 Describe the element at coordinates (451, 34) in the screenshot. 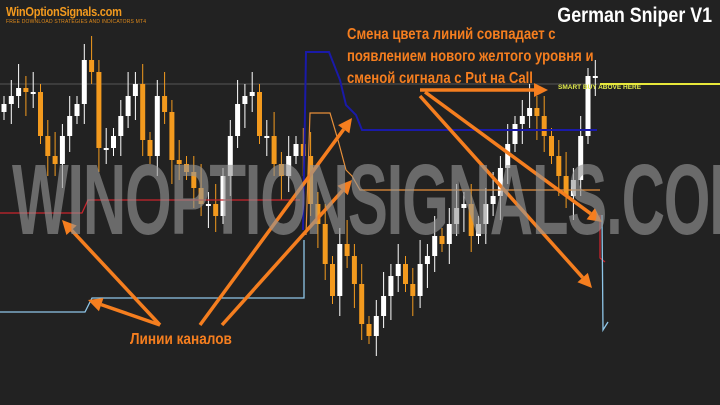

I see `annotation-line: Смена цвета линий совпадает с` at that location.